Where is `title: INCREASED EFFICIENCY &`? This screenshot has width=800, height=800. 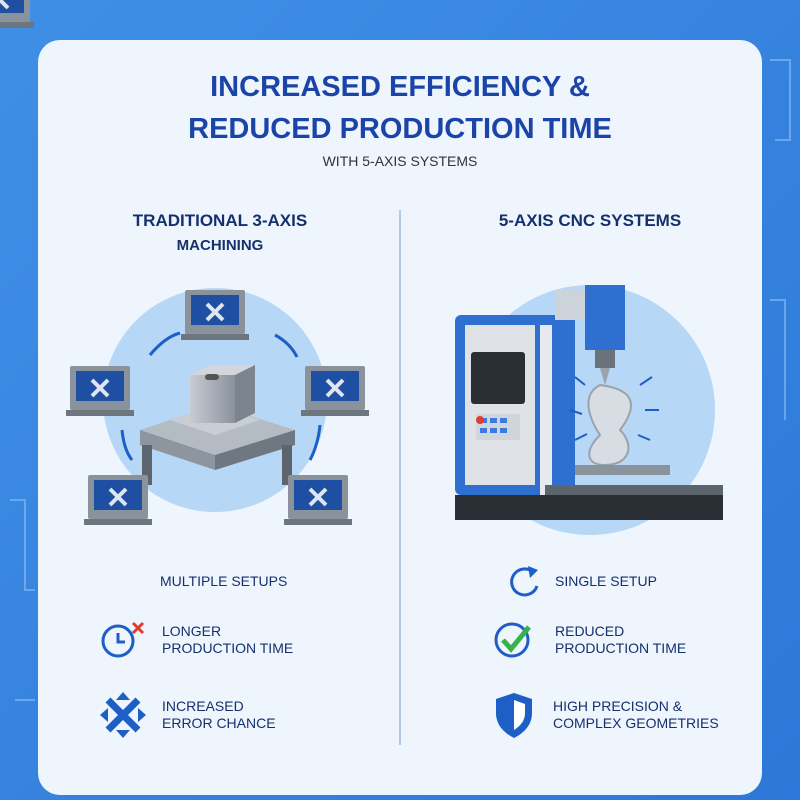 title: INCREASED EFFICIENCY & is located at coordinates (400, 87).